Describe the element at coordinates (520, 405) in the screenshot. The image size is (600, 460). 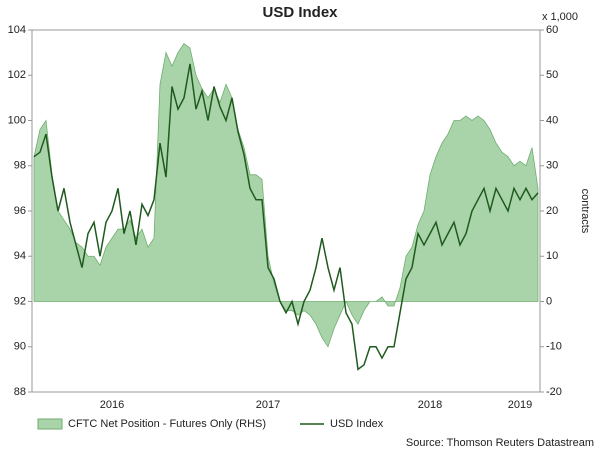
I see `x-tick-label: 2019` at that location.